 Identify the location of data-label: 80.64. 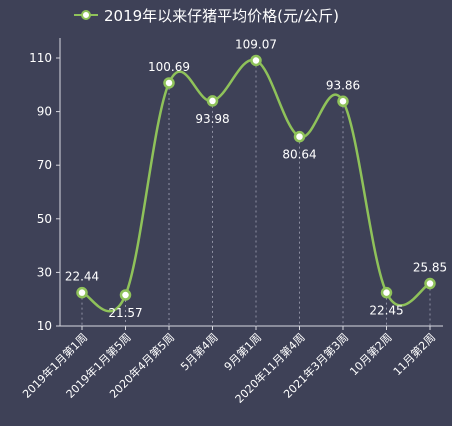
(299, 155).